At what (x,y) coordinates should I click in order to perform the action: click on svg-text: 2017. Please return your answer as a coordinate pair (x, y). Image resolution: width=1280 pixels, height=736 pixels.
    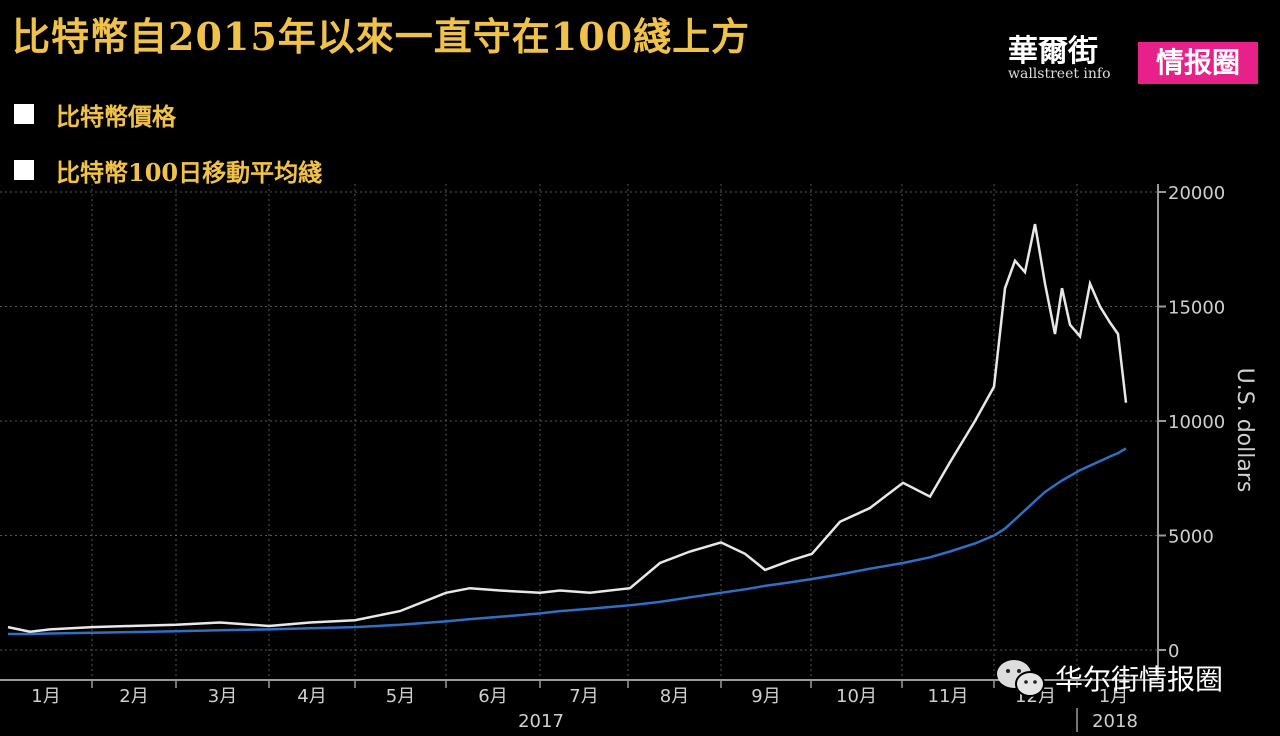
    Looking at the image, I should click on (541, 721).